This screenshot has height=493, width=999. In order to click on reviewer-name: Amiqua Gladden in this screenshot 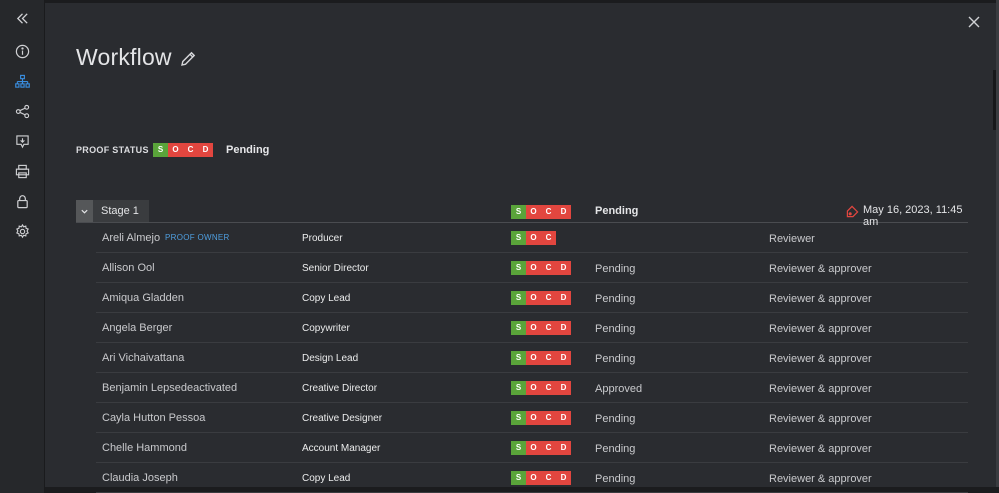, I will do `click(143, 298)`.